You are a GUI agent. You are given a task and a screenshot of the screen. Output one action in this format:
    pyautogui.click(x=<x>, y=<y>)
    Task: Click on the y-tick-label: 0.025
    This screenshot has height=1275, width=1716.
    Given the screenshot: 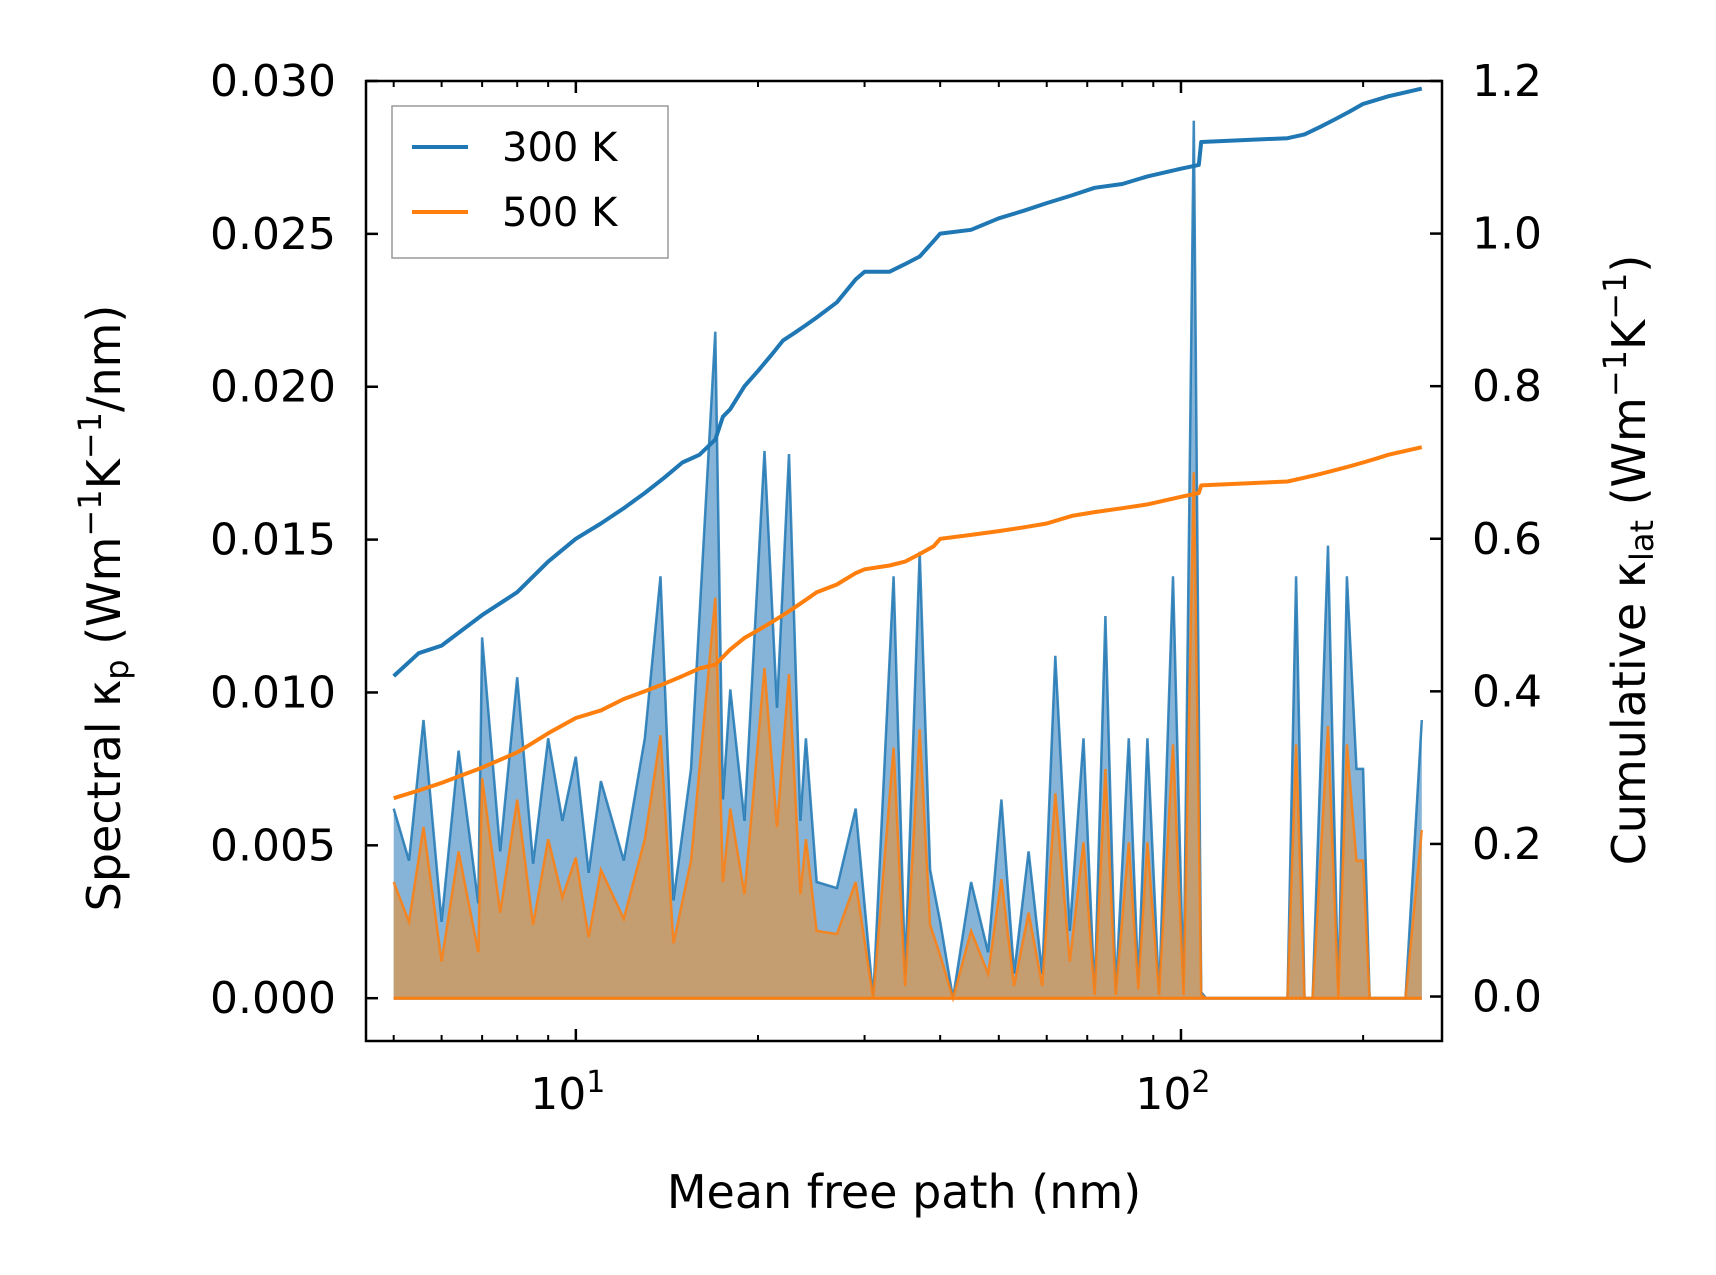 What is the action you would take?
    pyautogui.click(x=273, y=234)
    